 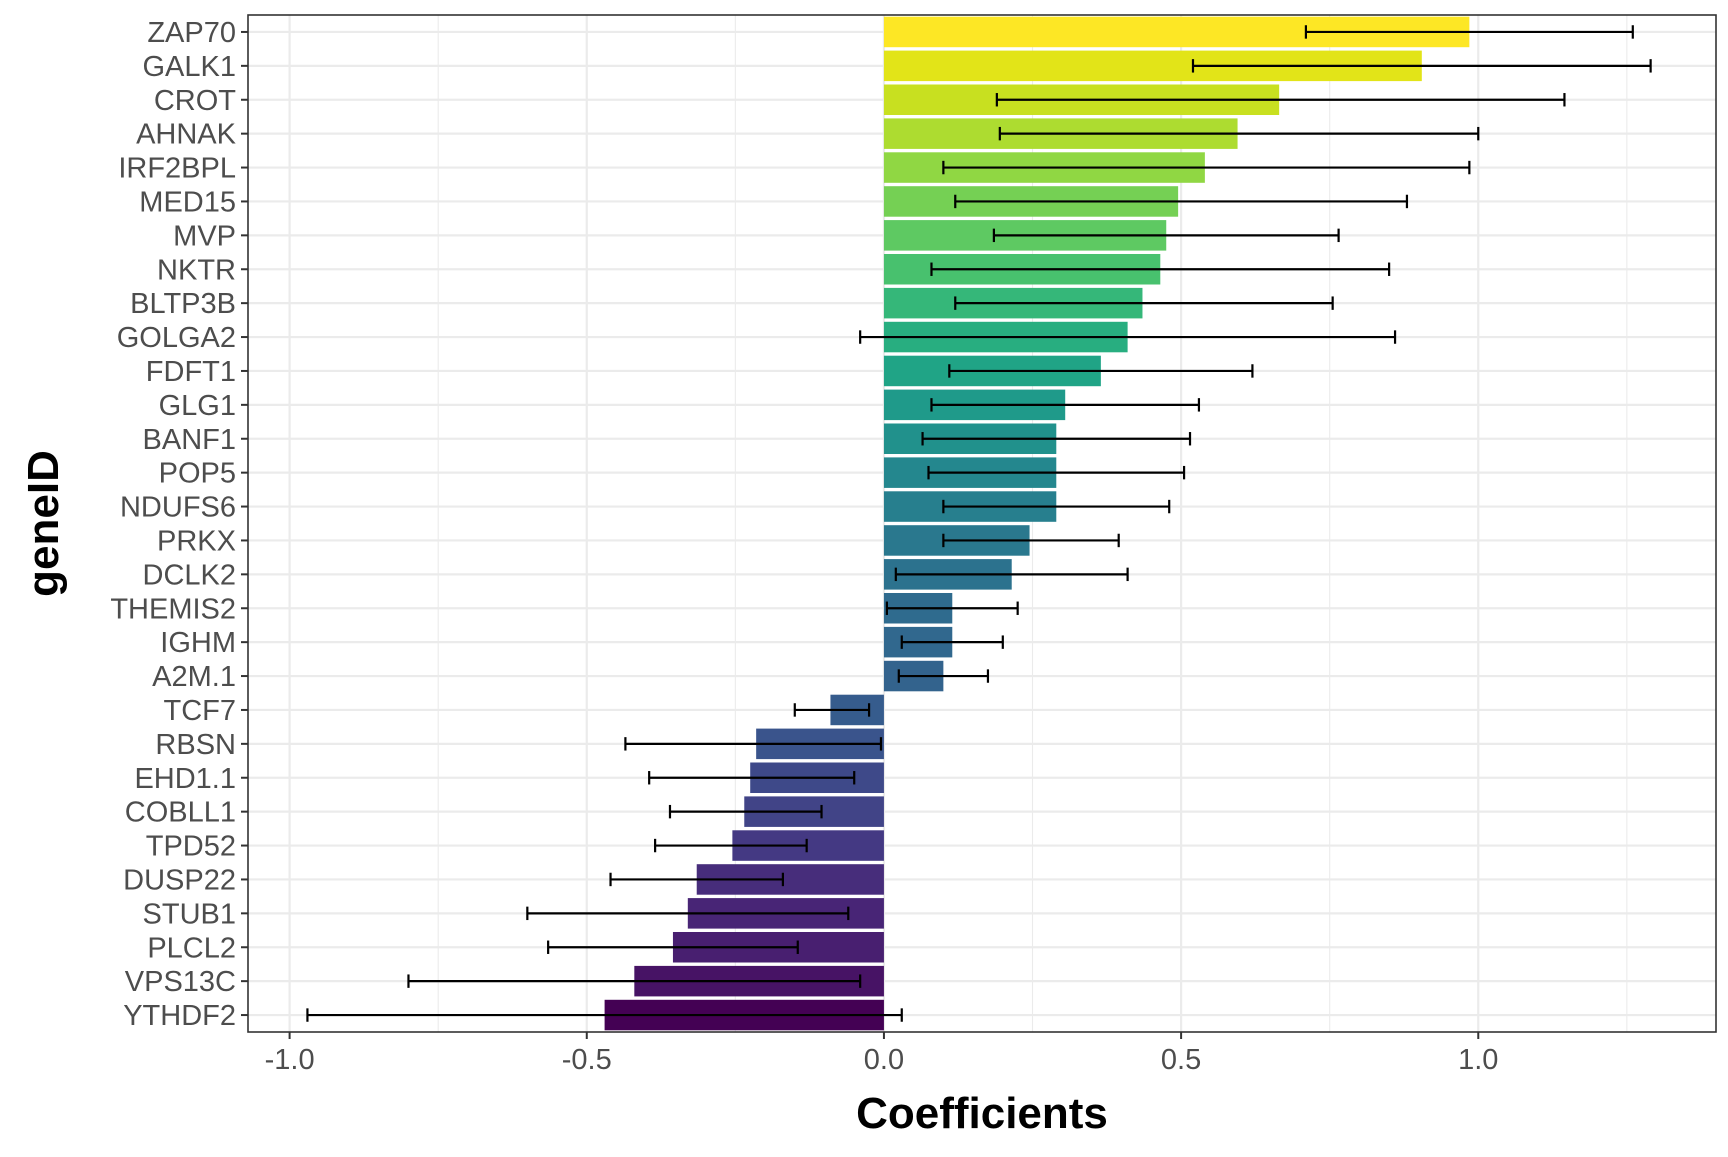 I want to click on y-tick-label: GALK1, so click(x=190, y=67).